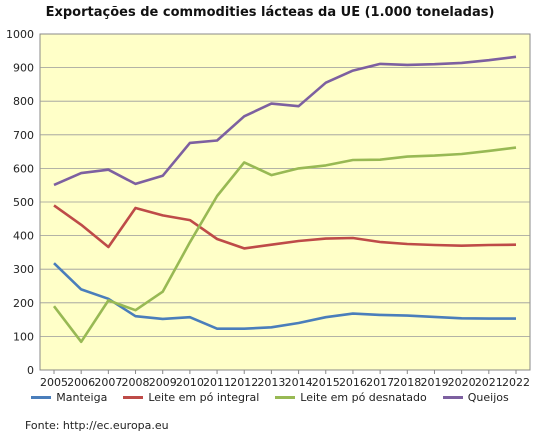 Image resolution: width=540 pixels, height=439 pixels. What do you see at coordinates (204, 397) in the screenshot?
I see `legend-label: Leite em pó integral` at bounding box center [204, 397].